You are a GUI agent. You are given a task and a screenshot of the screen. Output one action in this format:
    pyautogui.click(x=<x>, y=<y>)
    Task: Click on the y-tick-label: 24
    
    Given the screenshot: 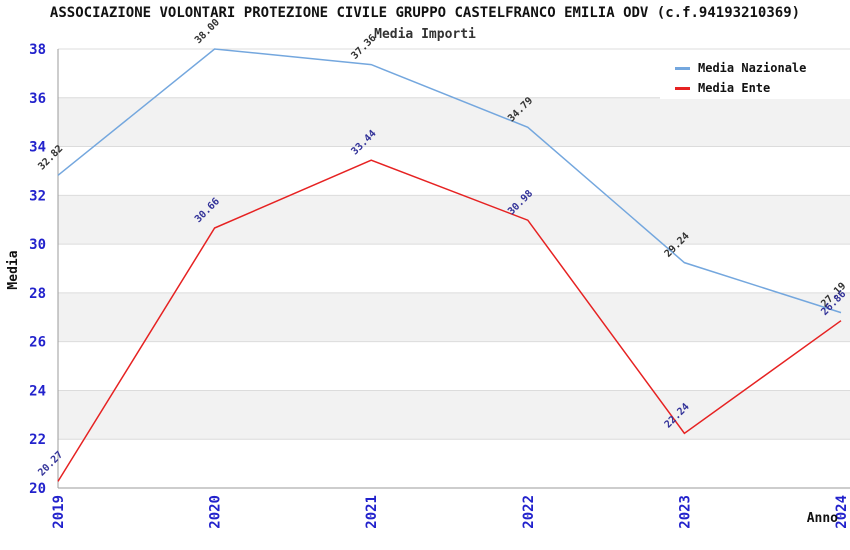 What is the action you would take?
    pyautogui.click(x=37, y=391)
    